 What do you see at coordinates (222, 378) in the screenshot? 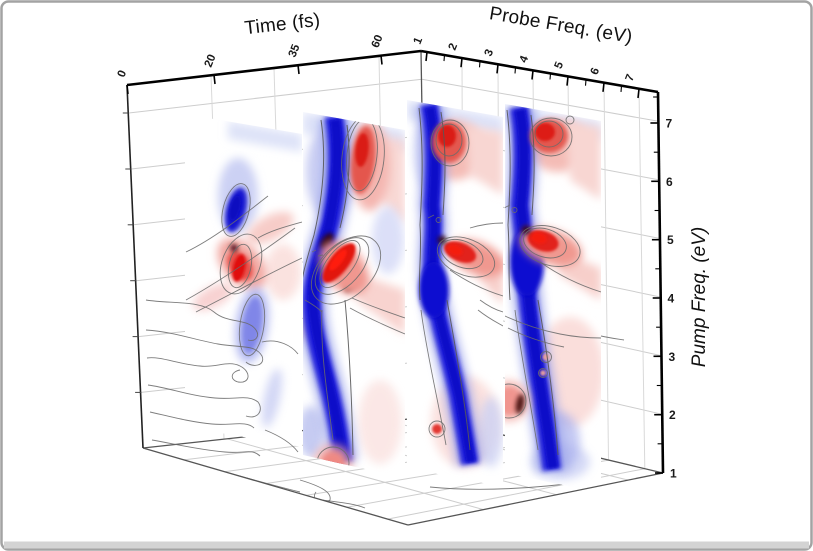
I see `left-wall-contour-projection` at bounding box center [222, 378].